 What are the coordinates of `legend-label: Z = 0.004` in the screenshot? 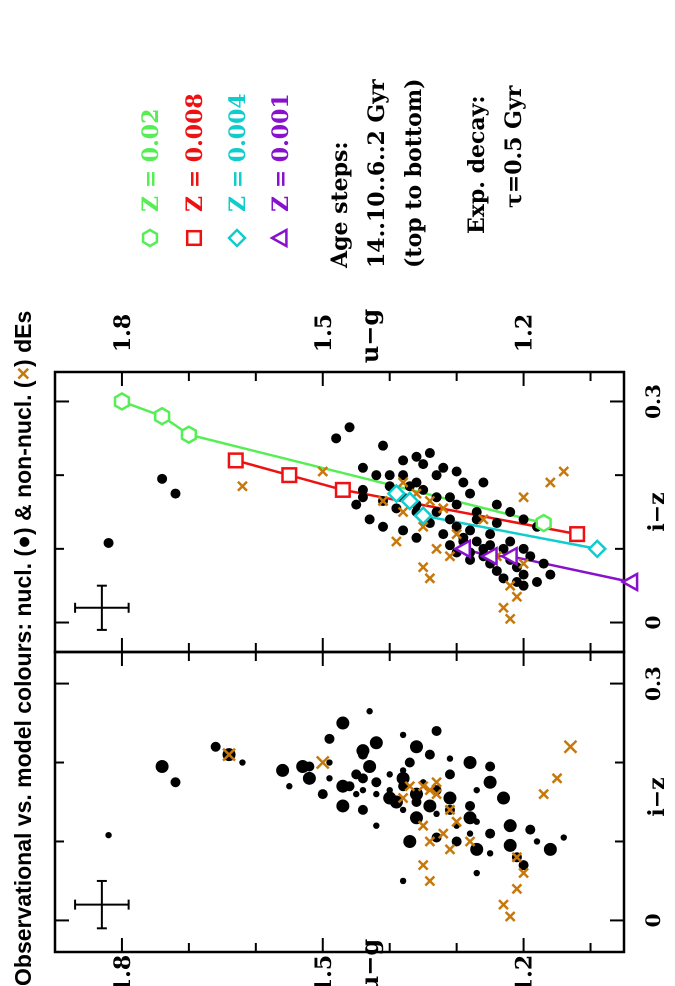 It's located at (238, 152).